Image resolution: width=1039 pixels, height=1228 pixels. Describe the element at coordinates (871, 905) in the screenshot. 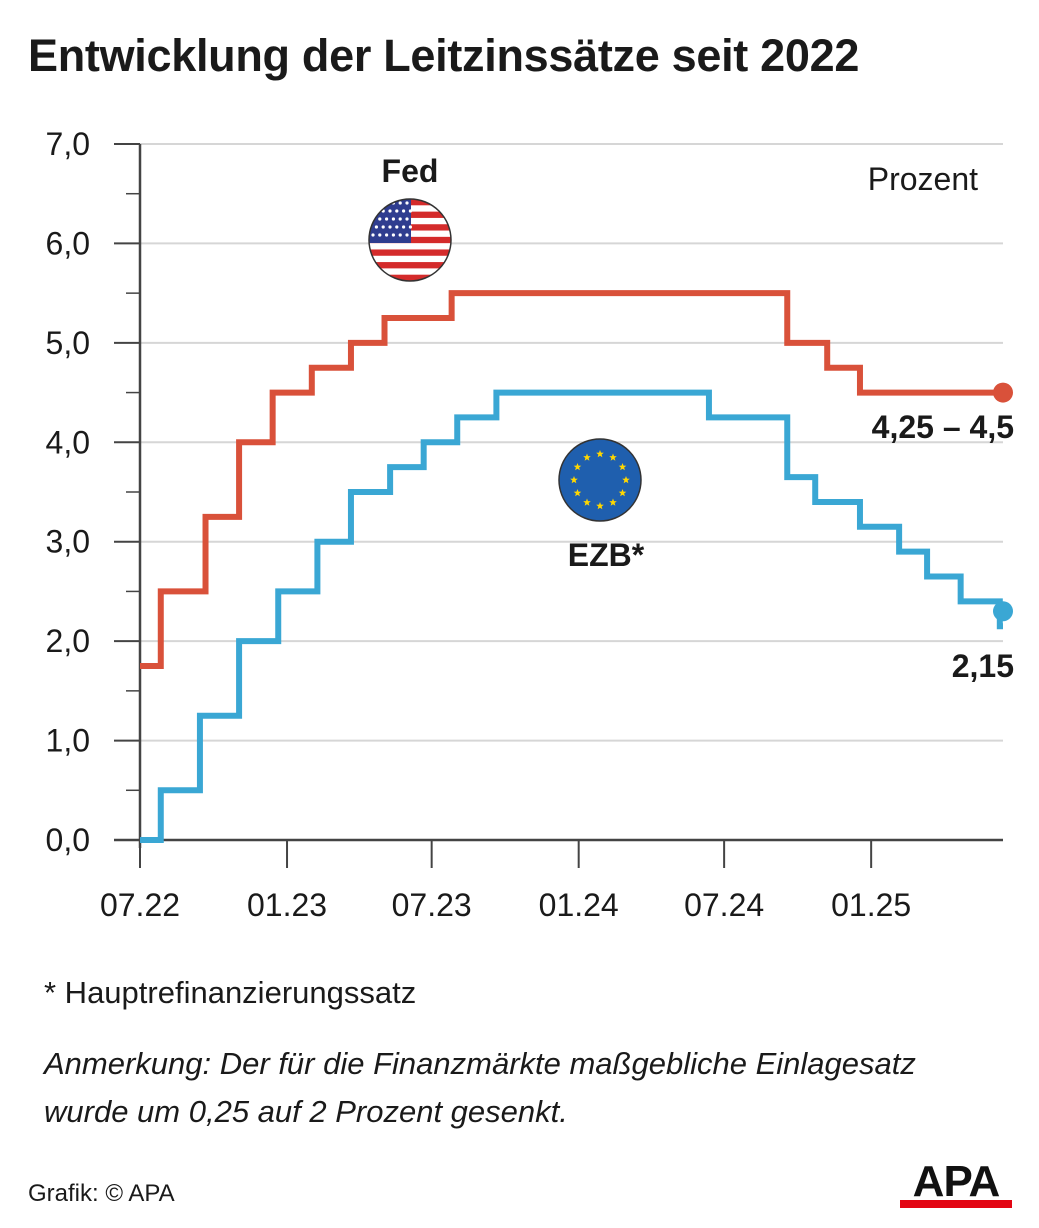

I see `x-tick-label: 01.25` at that location.